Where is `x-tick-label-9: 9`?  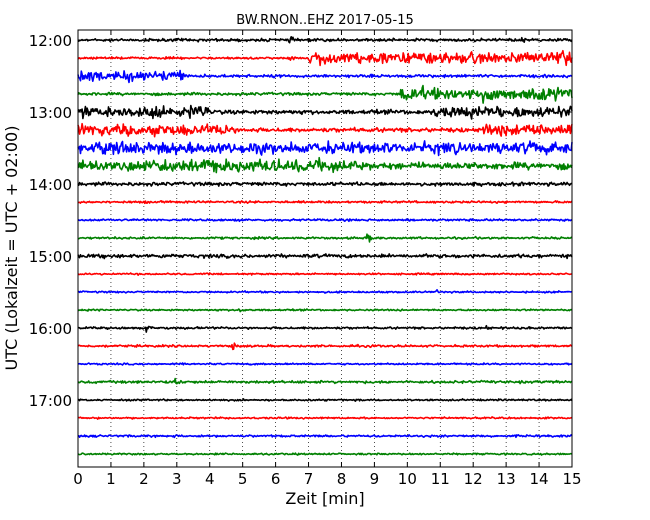 x-tick-label-9: 9 is located at coordinates (375, 479).